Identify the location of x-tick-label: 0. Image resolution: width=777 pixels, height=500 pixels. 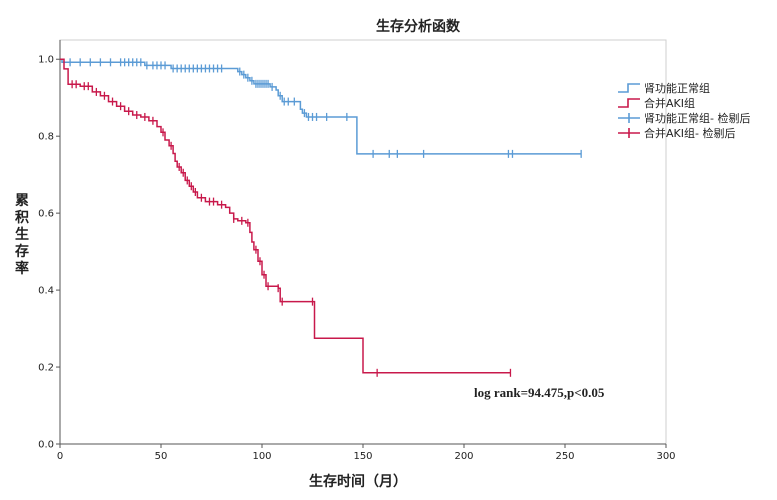
(60, 456).